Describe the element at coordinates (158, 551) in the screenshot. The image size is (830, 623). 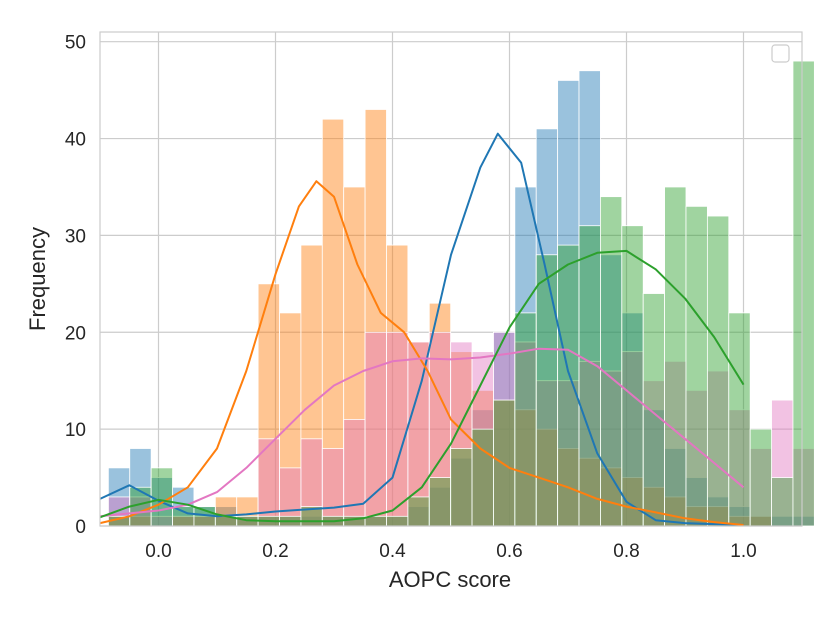
I see `x-tick-label: 0.0` at that location.